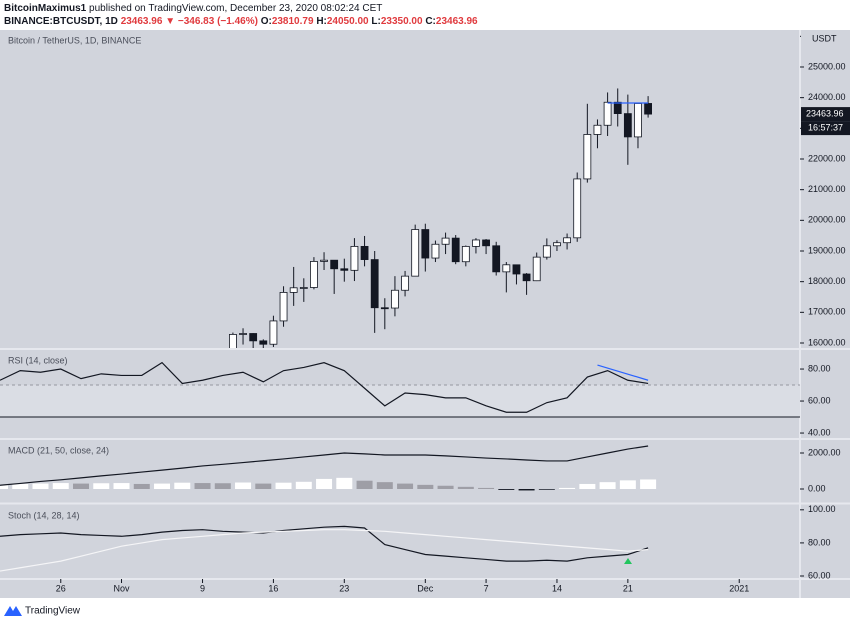 The image size is (850, 624). What do you see at coordinates (827, 66) in the screenshot?
I see `y-tick-label: 25000.00` at bounding box center [827, 66].